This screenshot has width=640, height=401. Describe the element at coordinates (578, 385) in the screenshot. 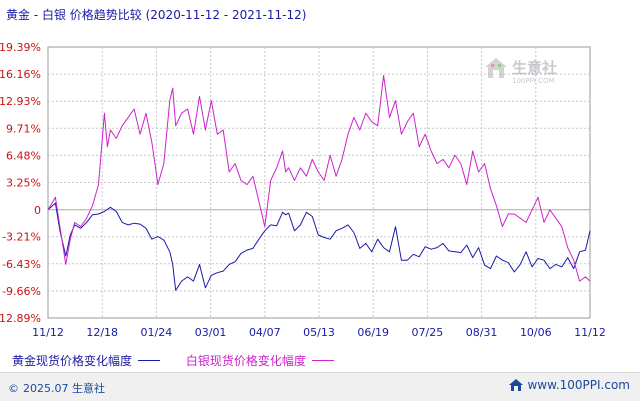

I see `site-url: www.100PPI.com` at that location.